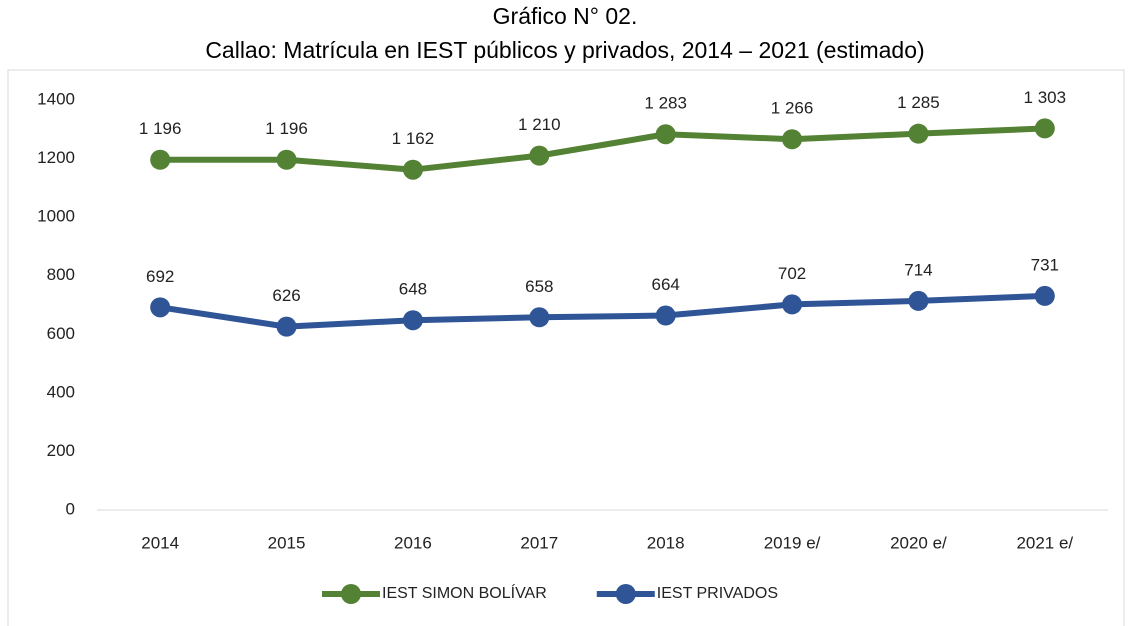  I want to click on y-tick-label: 1400, so click(56, 98).